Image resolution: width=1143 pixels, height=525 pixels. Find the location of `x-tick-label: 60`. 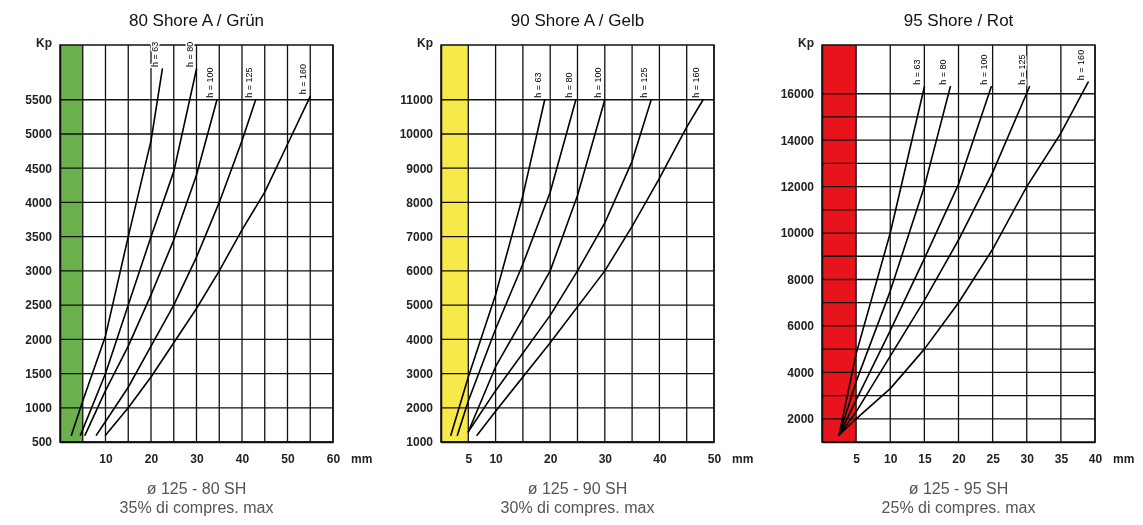

x-tick-label: 60 is located at coordinates (333, 458).